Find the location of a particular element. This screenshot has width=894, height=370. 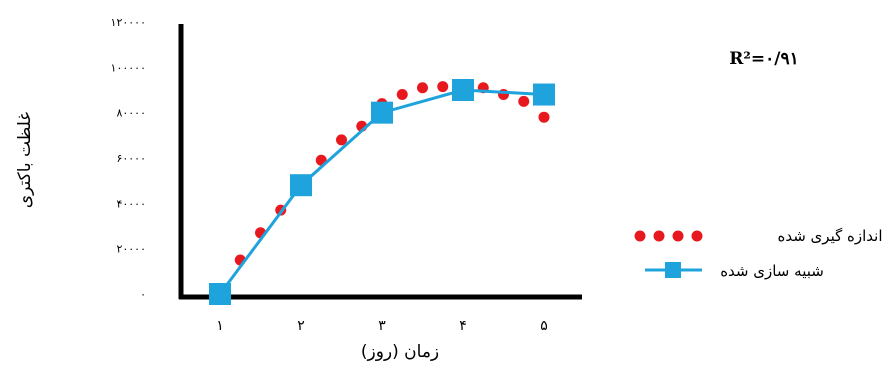

x-tick-label: ۳ is located at coordinates (382, 326).